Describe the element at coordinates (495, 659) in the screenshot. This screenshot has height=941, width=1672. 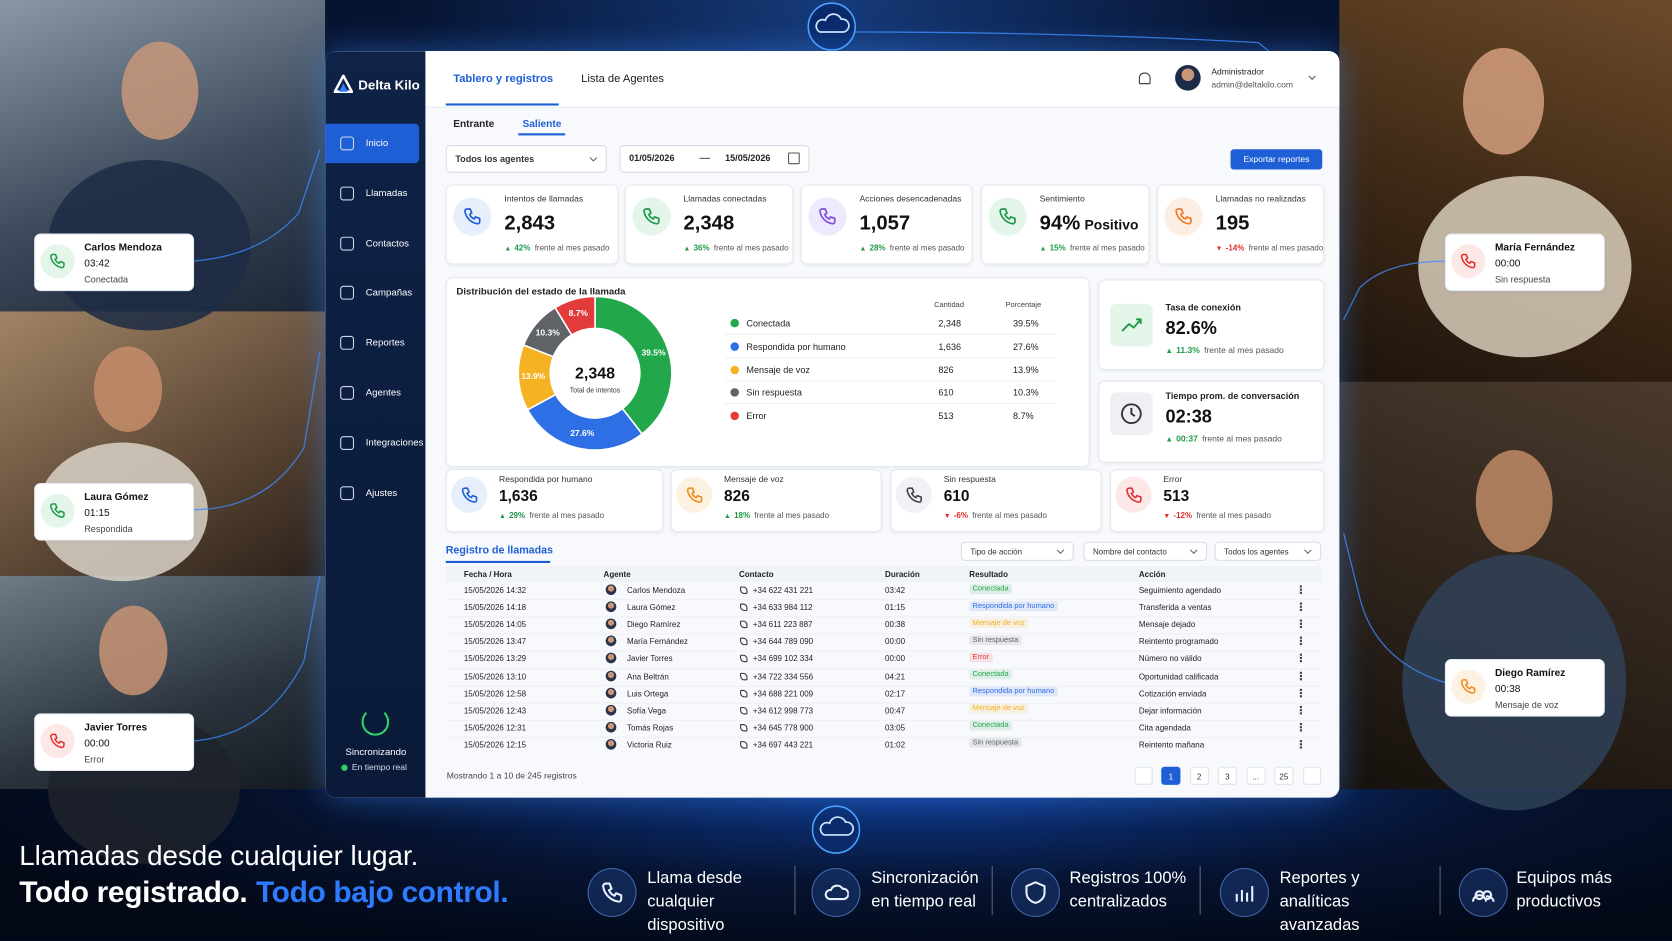
I see `log-date: 15/05/2026 13:29` at that location.